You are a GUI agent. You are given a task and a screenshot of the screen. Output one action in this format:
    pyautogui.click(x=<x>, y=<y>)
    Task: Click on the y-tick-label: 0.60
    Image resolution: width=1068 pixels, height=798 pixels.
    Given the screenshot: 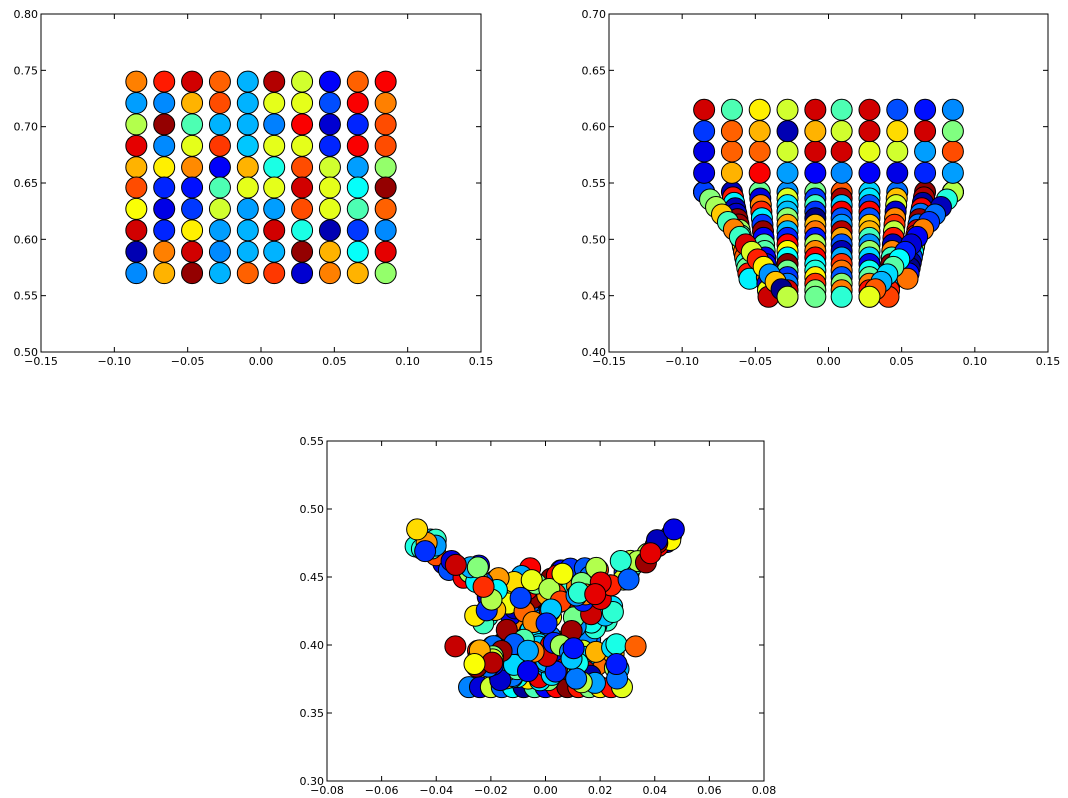 What is the action you would take?
    pyautogui.click(x=26, y=239)
    